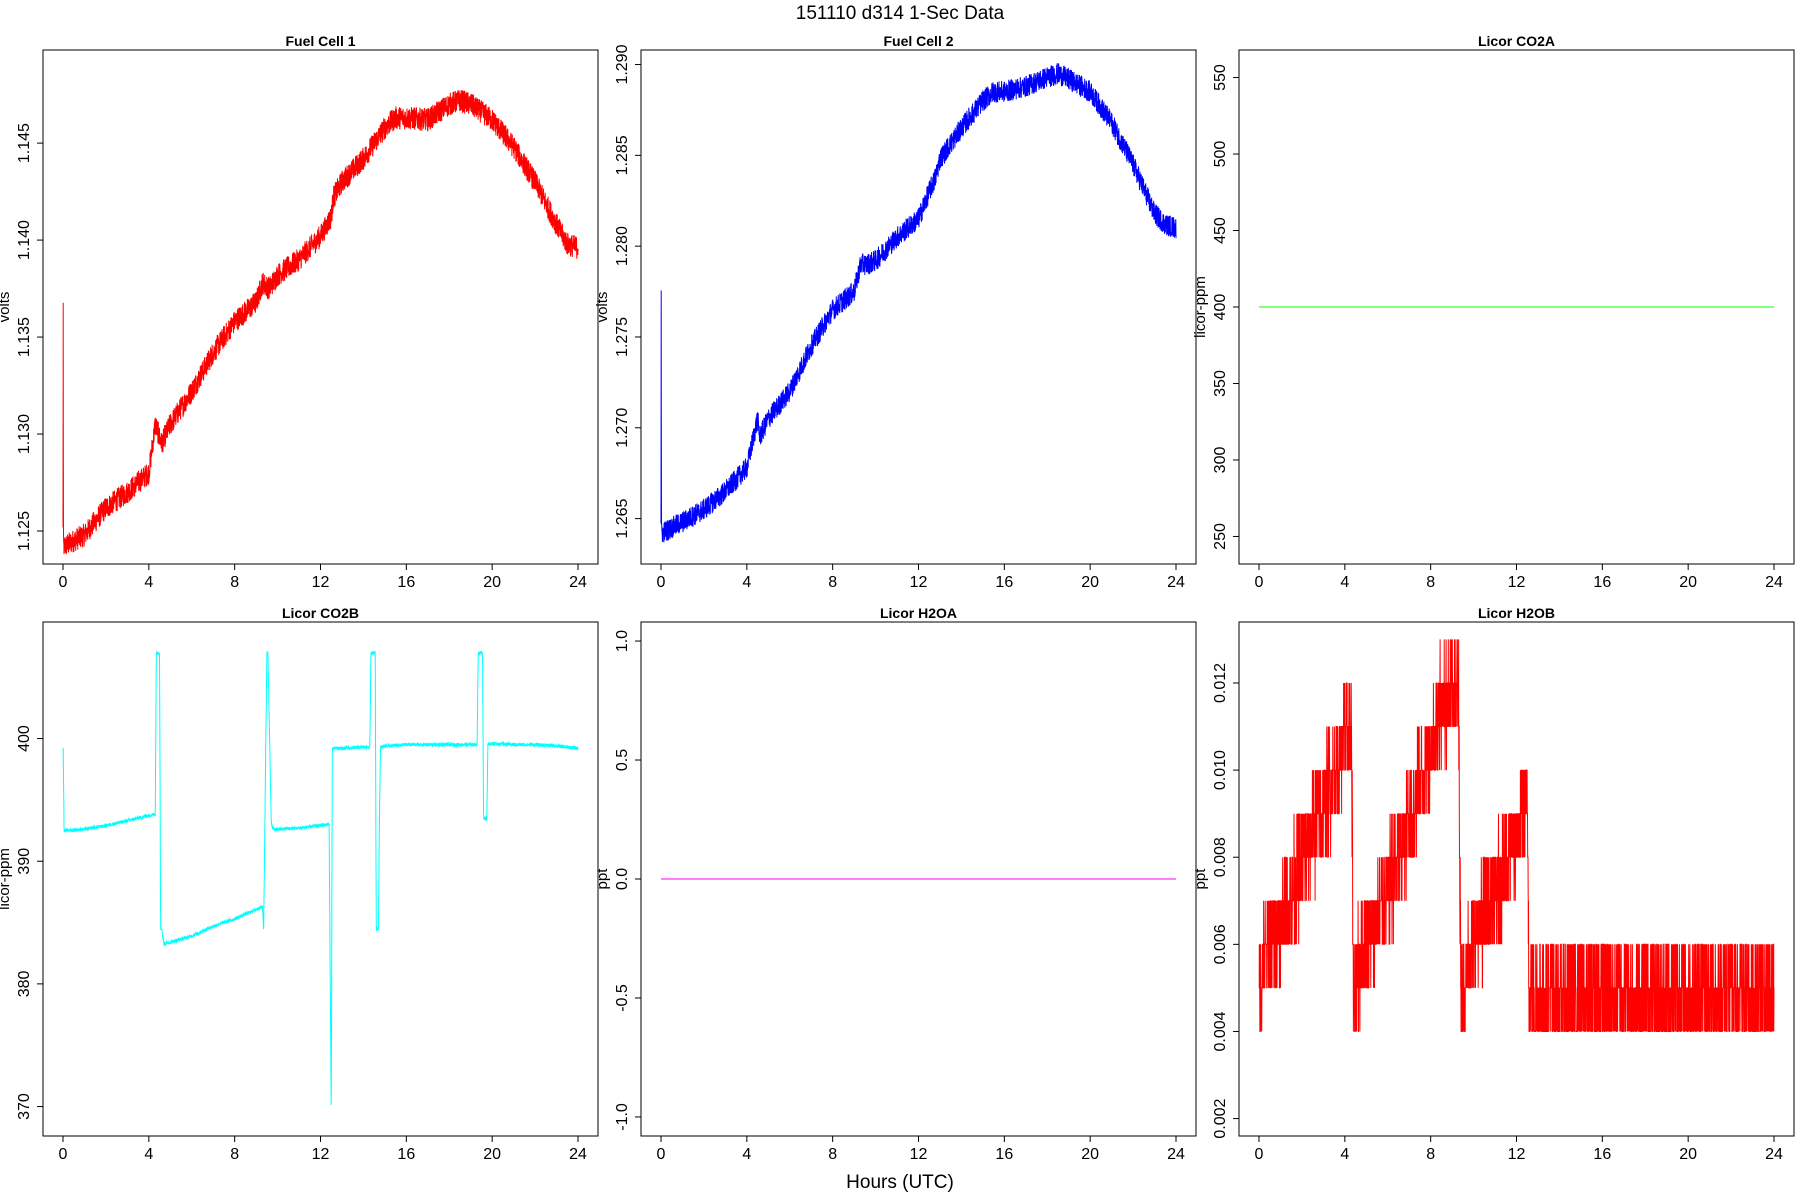 The height and width of the screenshot is (1200, 1800). I want to click on y-tick-label: 1.0, so click(622, 641).